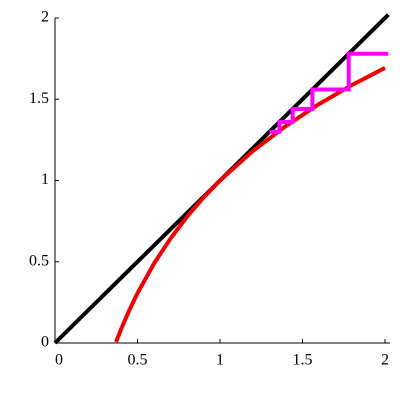 This screenshot has width=400, height=400. I want to click on y-tick-label: 0, so click(45, 342).